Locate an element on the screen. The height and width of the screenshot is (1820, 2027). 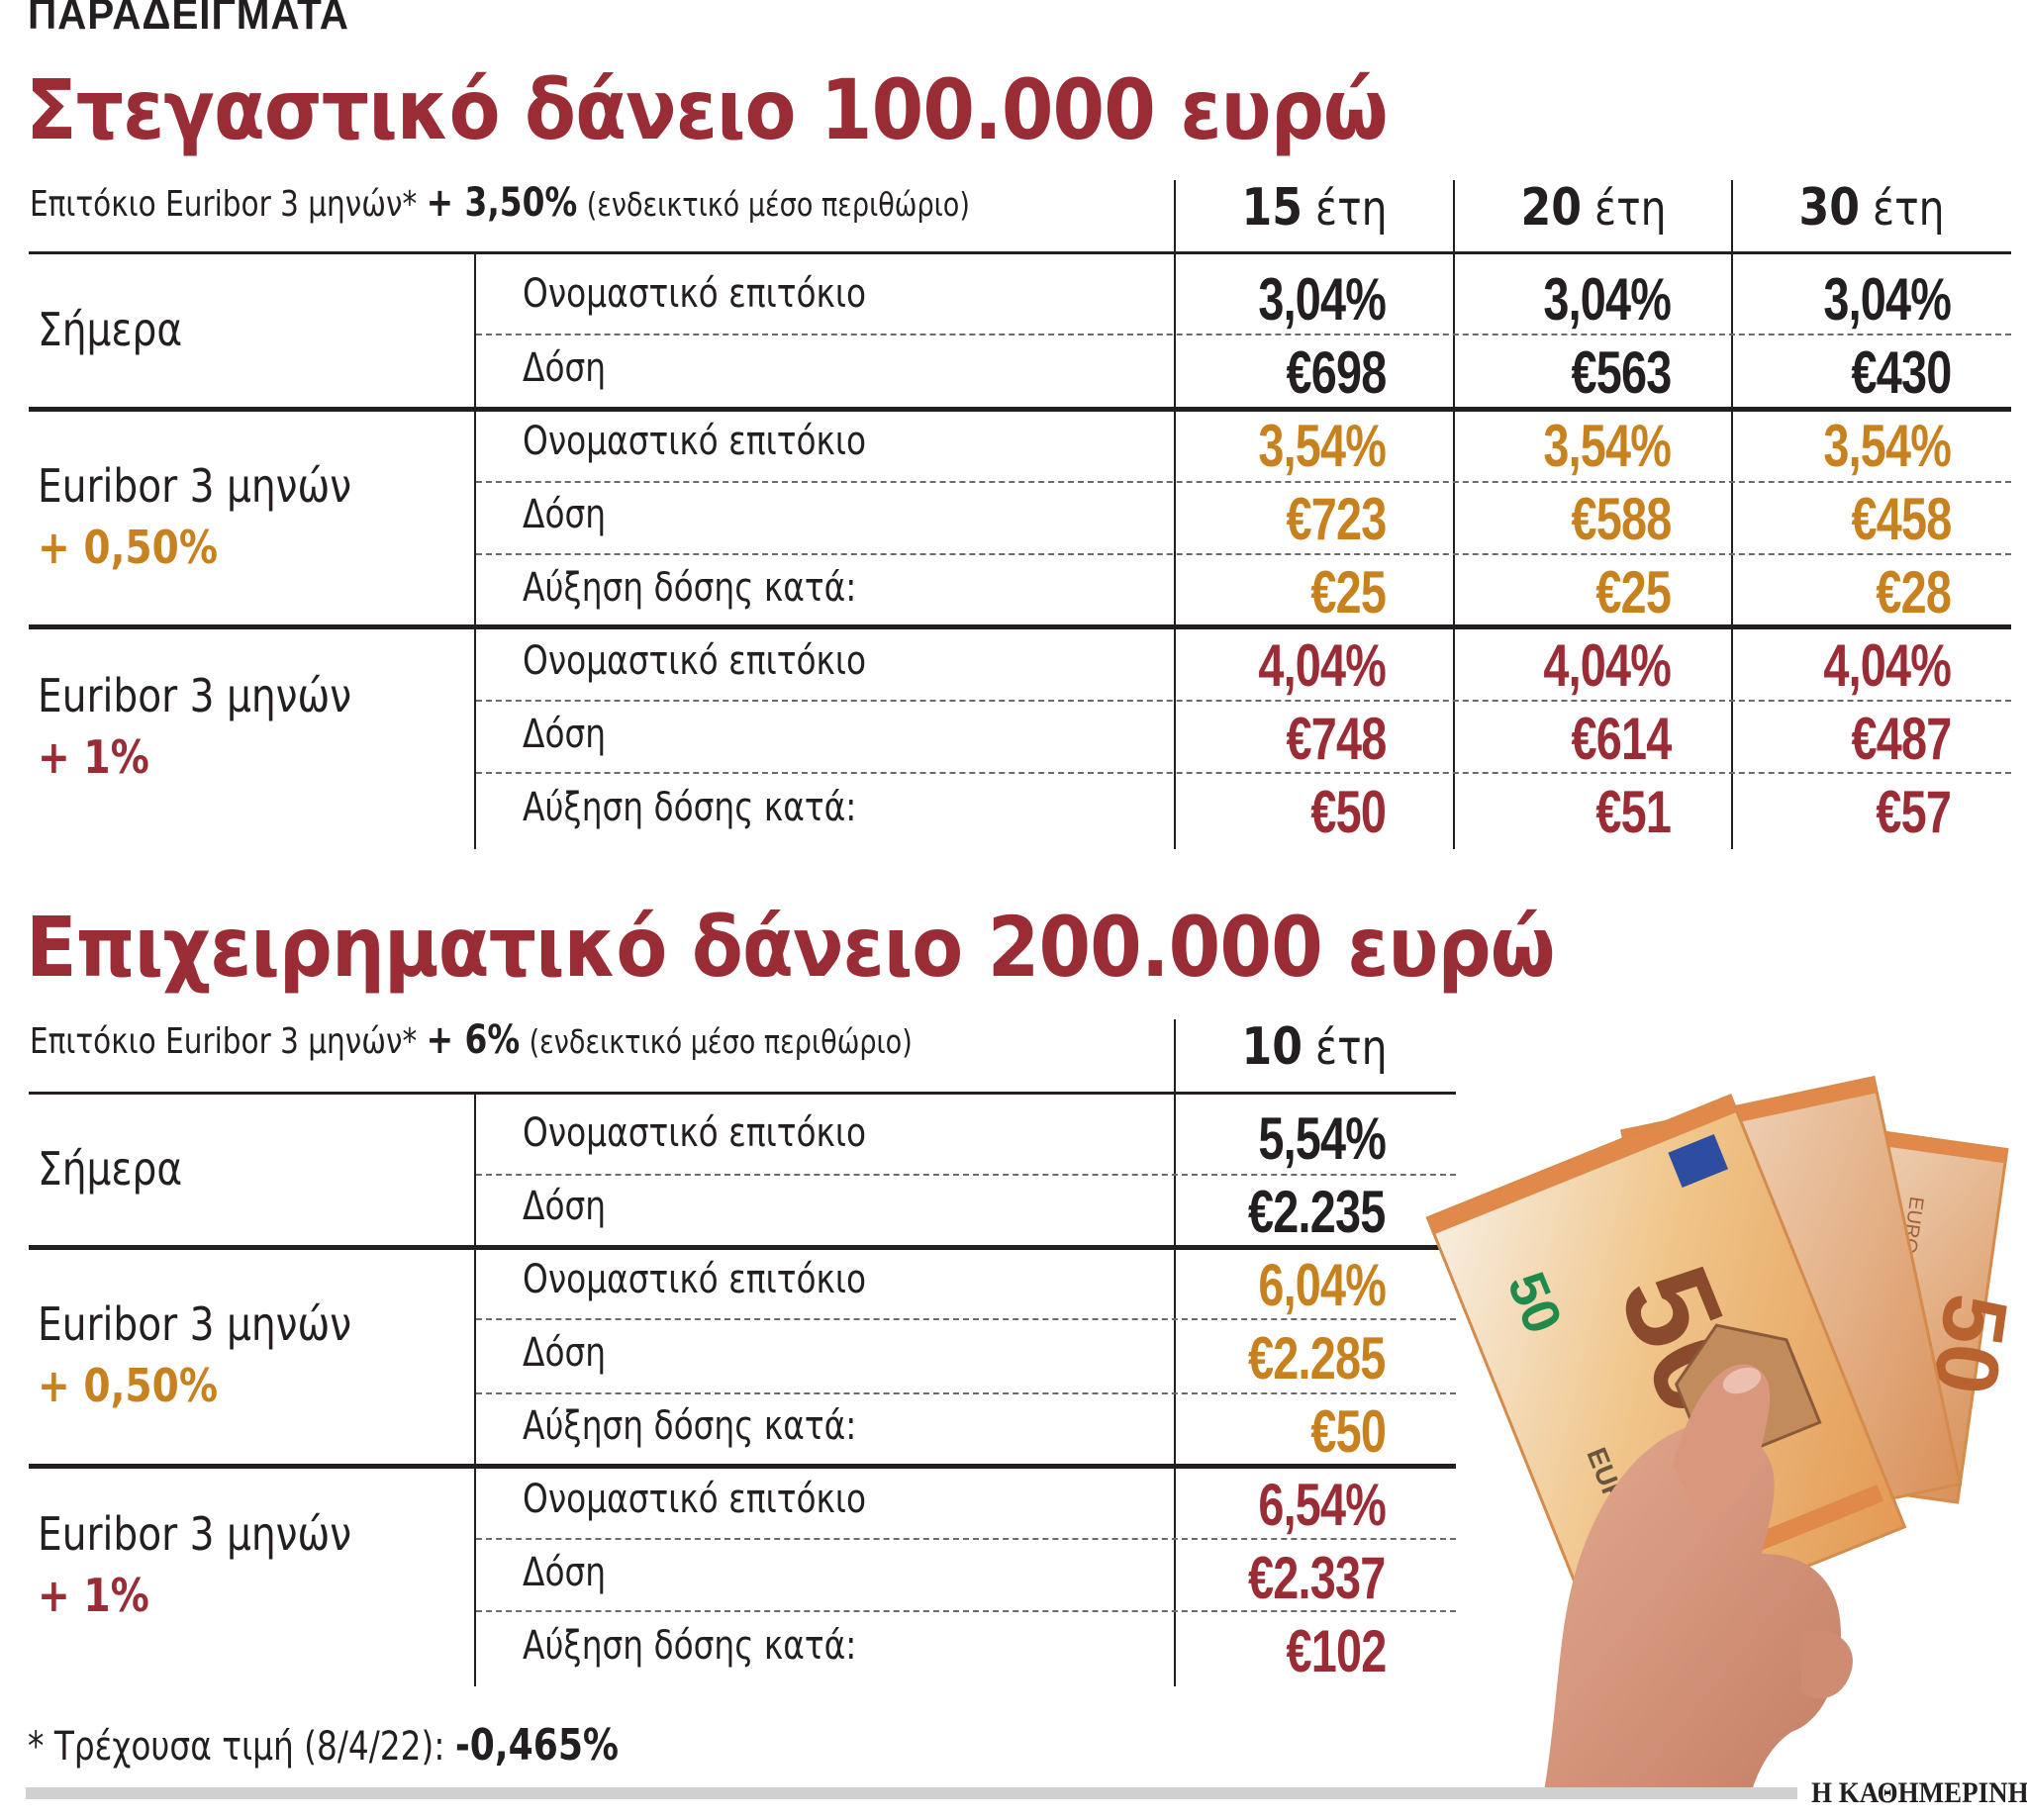
value-cell: €2.337 is located at coordinates (1317, 1578).